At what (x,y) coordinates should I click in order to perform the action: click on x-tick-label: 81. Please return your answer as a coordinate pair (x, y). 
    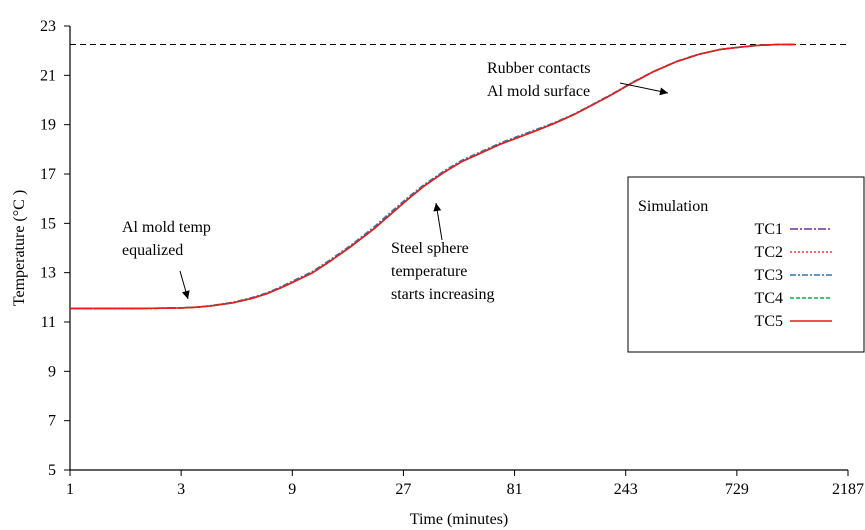
    Looking at the image, I should click on (515, 489).